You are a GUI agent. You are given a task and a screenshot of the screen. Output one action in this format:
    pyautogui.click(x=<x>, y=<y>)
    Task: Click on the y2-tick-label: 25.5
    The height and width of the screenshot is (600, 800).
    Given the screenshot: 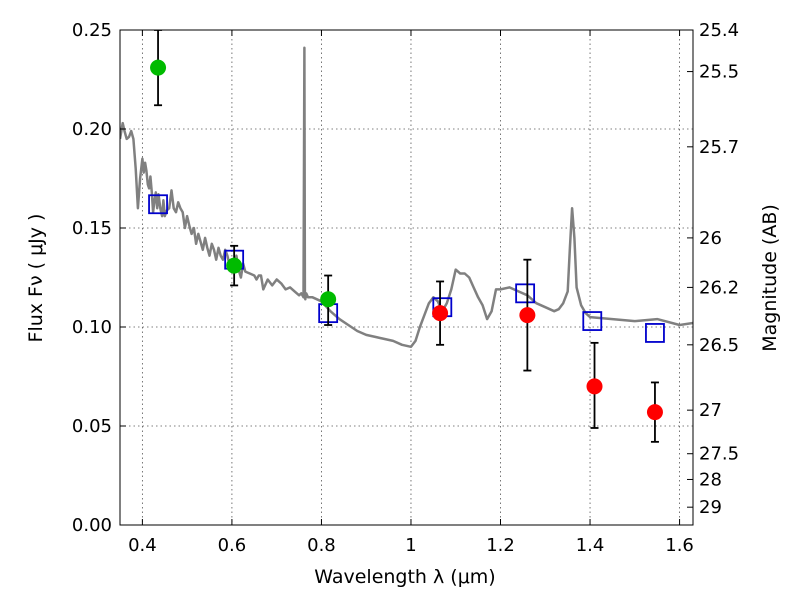 What is the action you would take?
    pyautogui.click(x=719, y=72)
    